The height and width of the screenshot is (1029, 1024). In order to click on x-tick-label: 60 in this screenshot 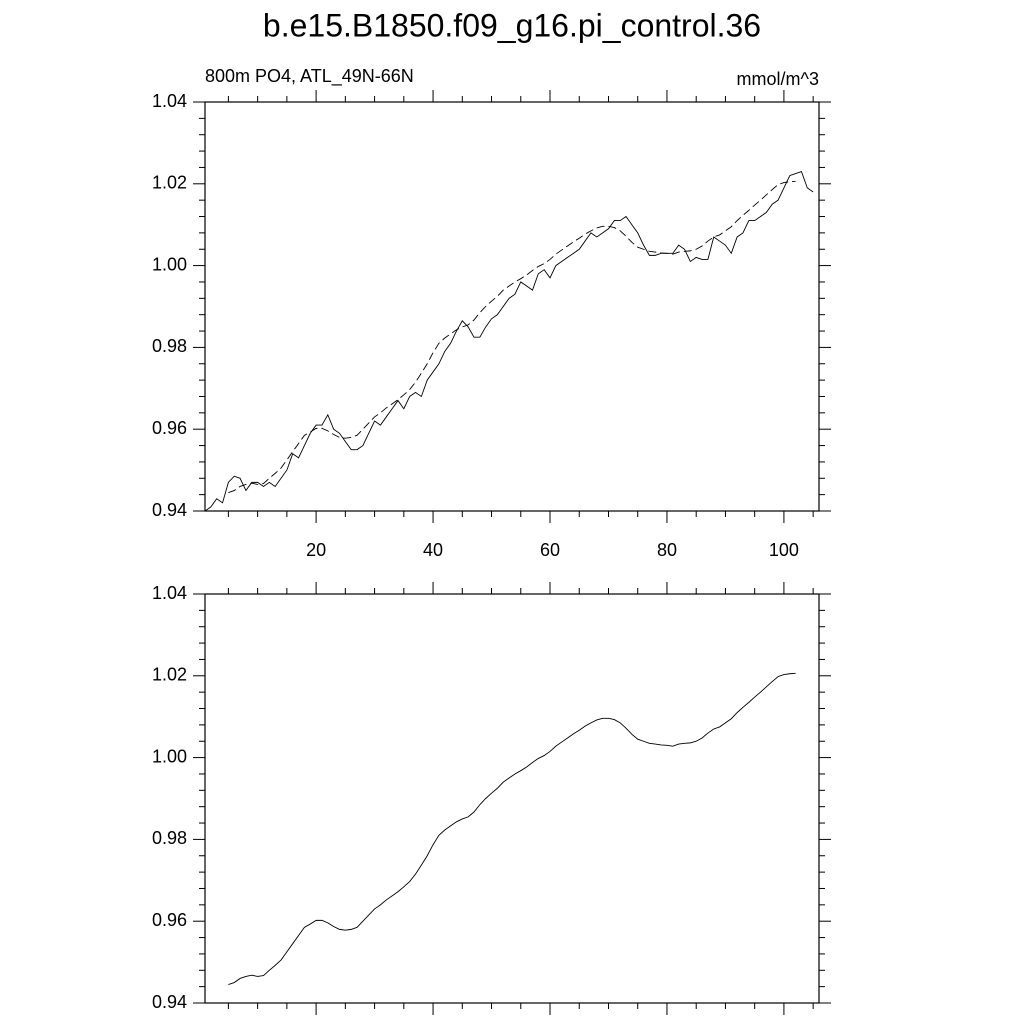, I will do `click(550, 550)`.